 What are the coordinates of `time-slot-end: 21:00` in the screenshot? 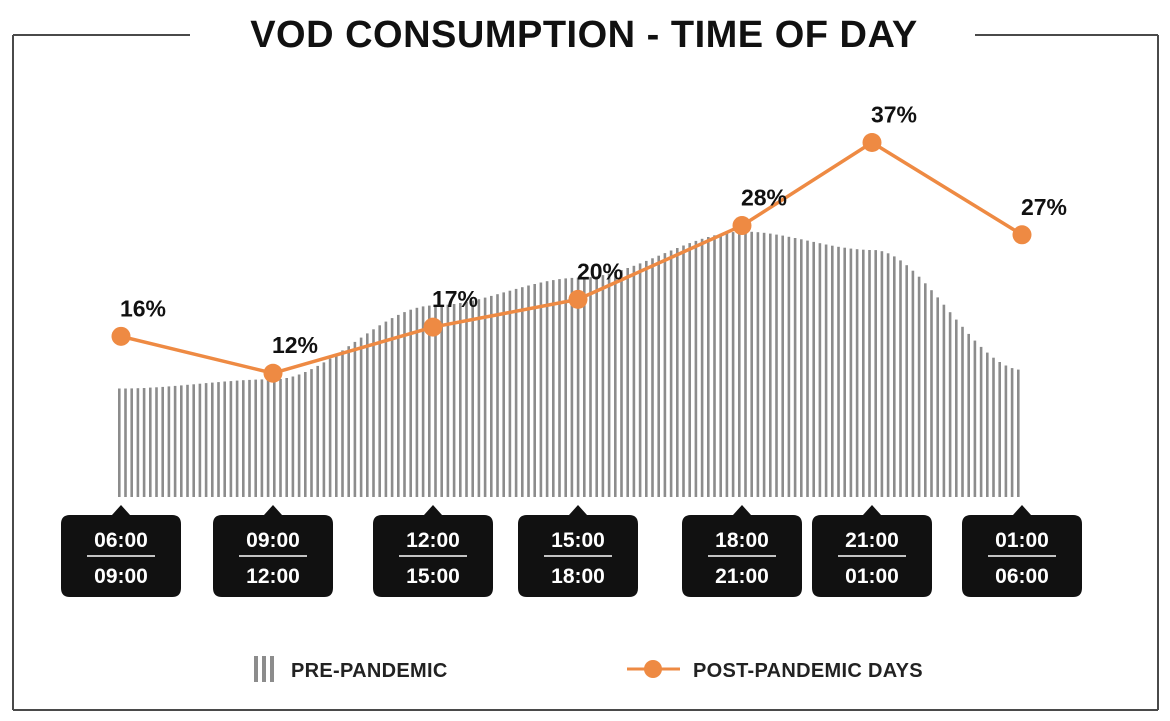 It's located at (742, 576).